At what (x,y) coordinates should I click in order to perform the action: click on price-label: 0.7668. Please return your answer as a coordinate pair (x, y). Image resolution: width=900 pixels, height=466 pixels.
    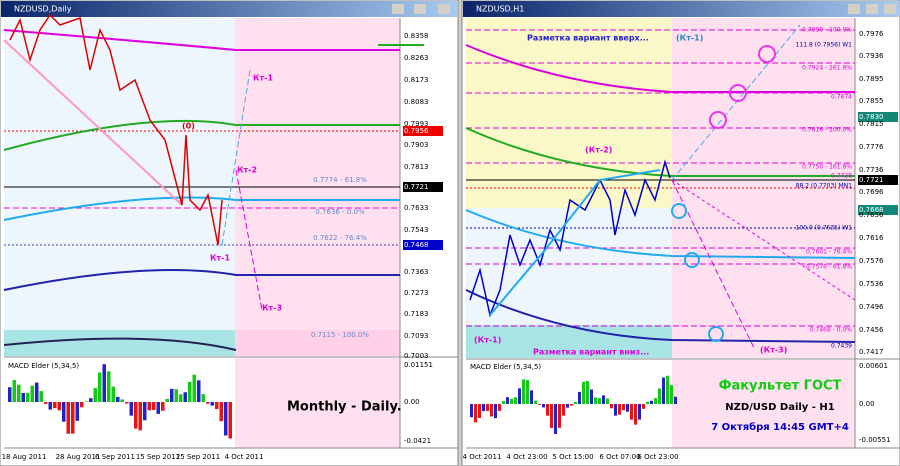
    Looking at the image, I should click on (871, 210).